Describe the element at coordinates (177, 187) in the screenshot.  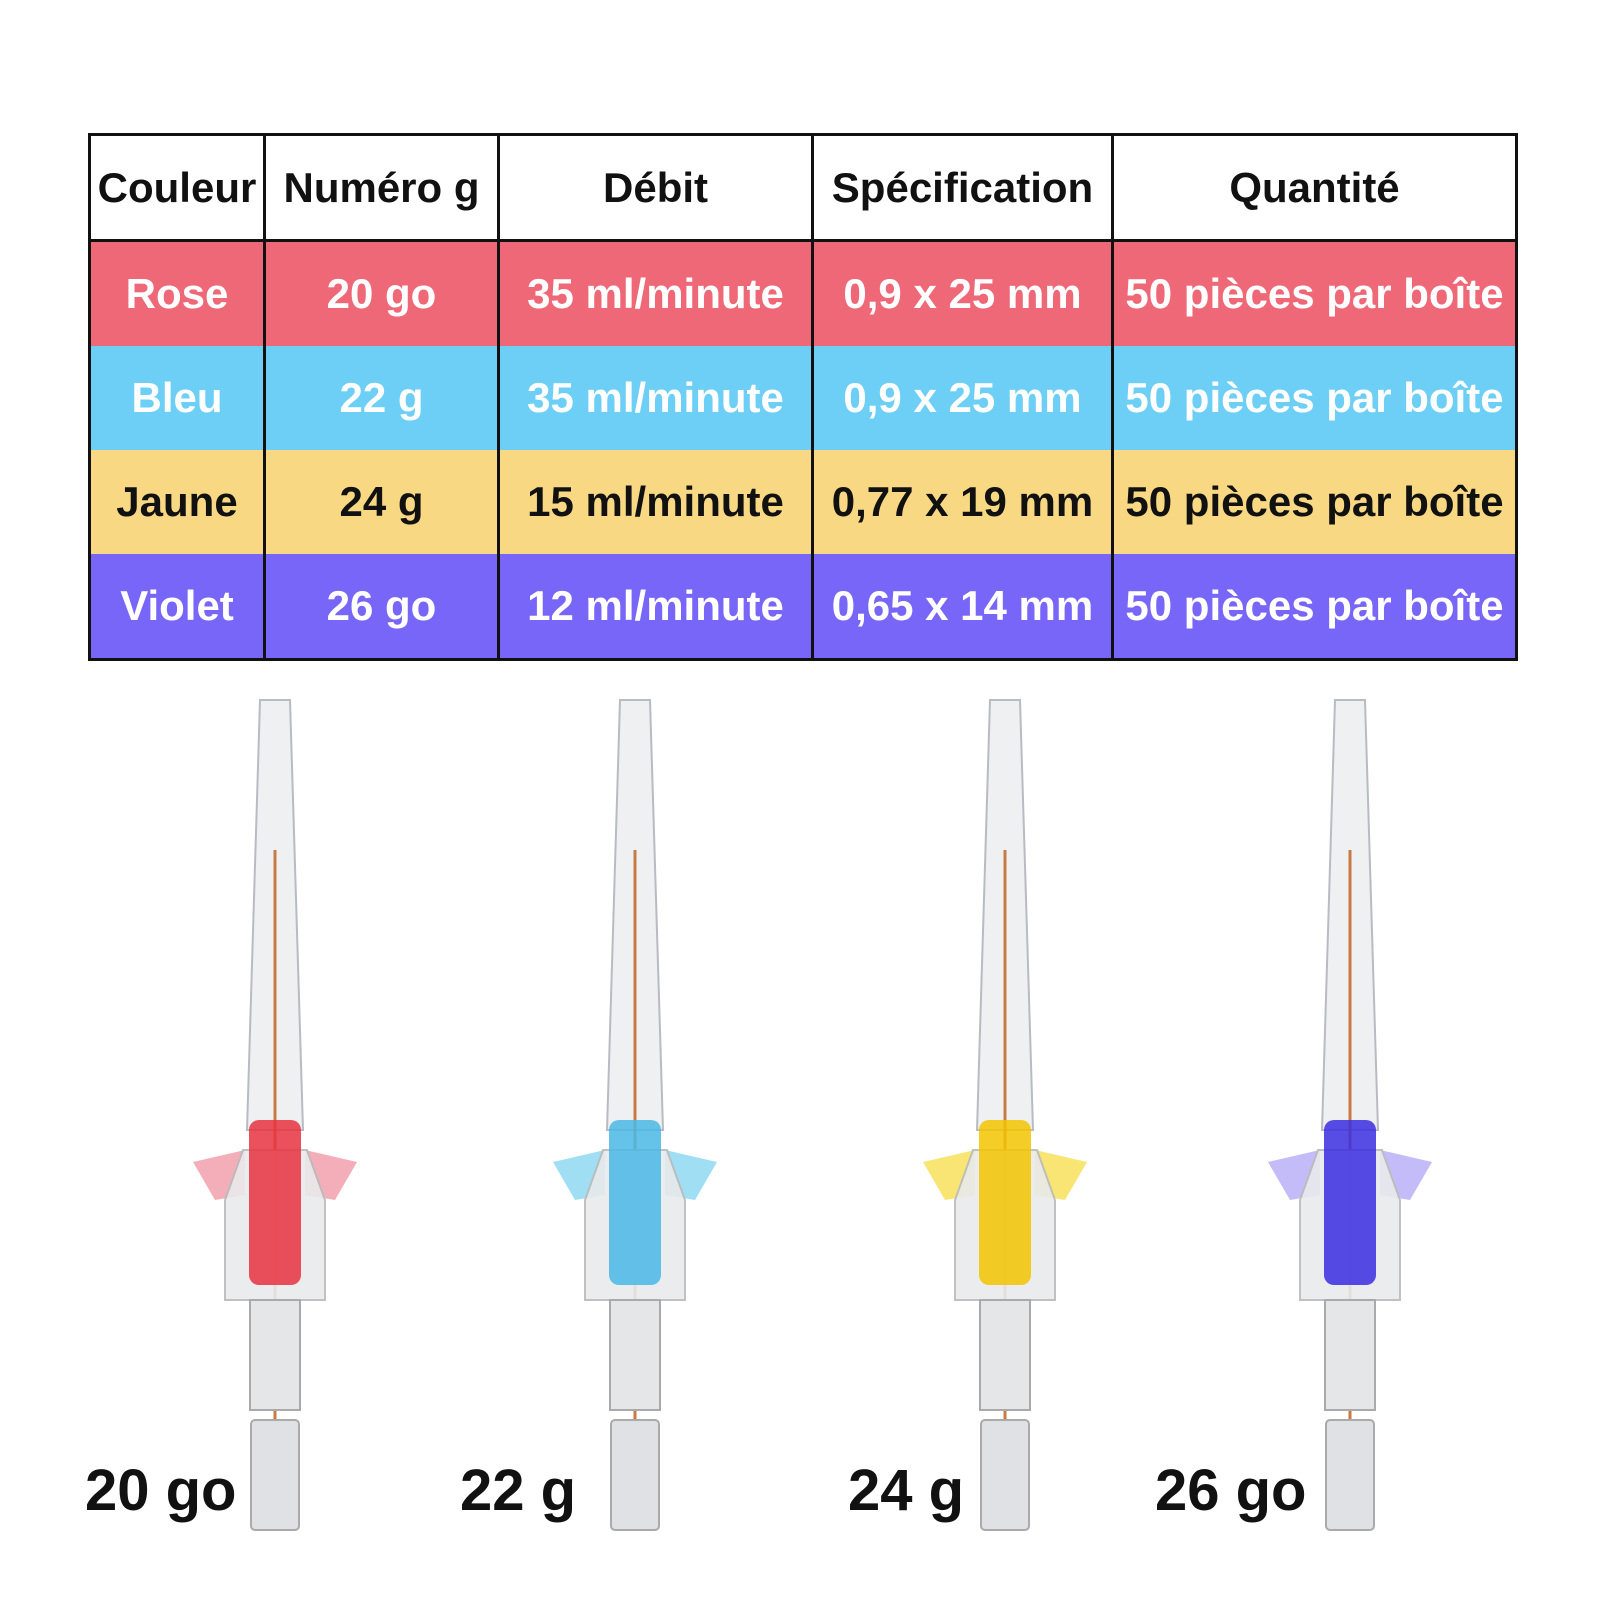
I see `header-cell: Couleur` at that location.